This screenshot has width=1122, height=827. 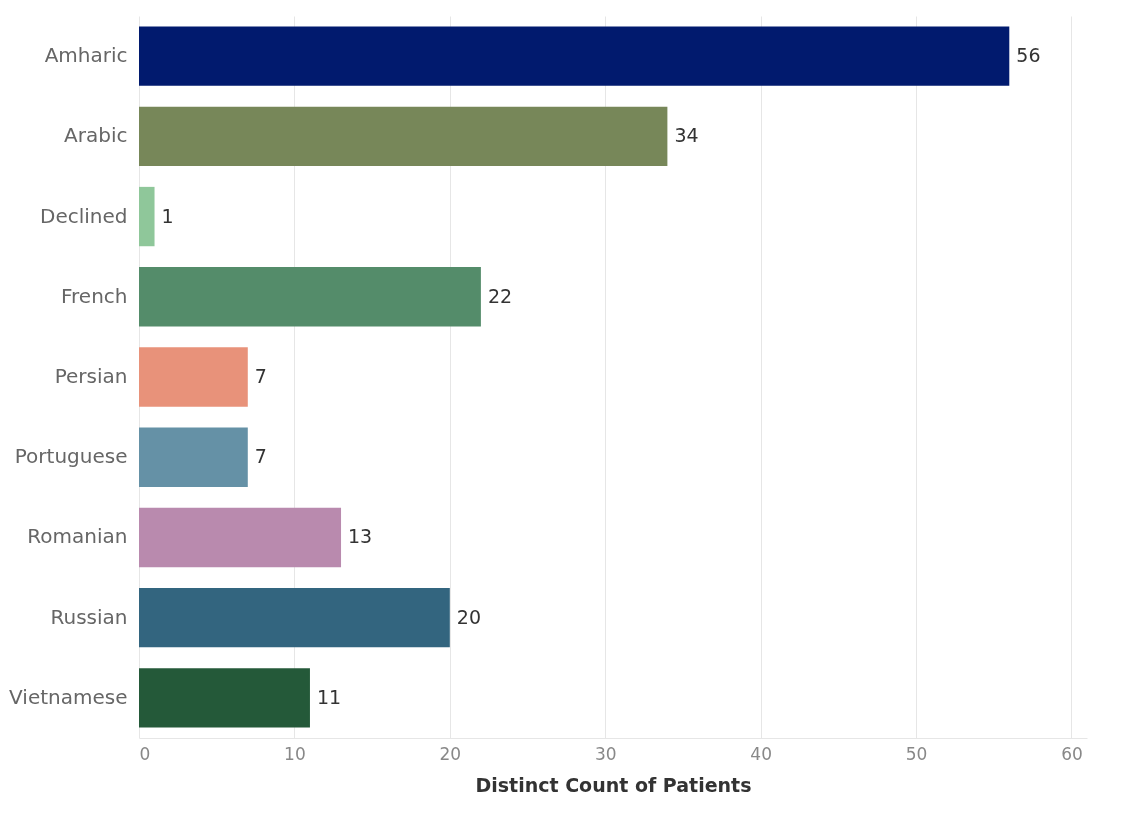 I want to click on y-tick-label: French, so click(x=94, y=295).